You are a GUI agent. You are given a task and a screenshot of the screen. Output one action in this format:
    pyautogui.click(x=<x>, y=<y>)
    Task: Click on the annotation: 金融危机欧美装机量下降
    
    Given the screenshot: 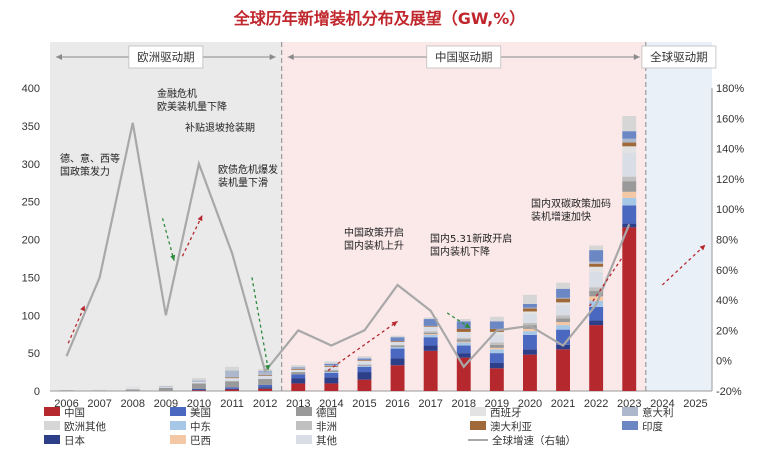 What is the action you would take?
    pyautogui.click(x=192, y=100)
    